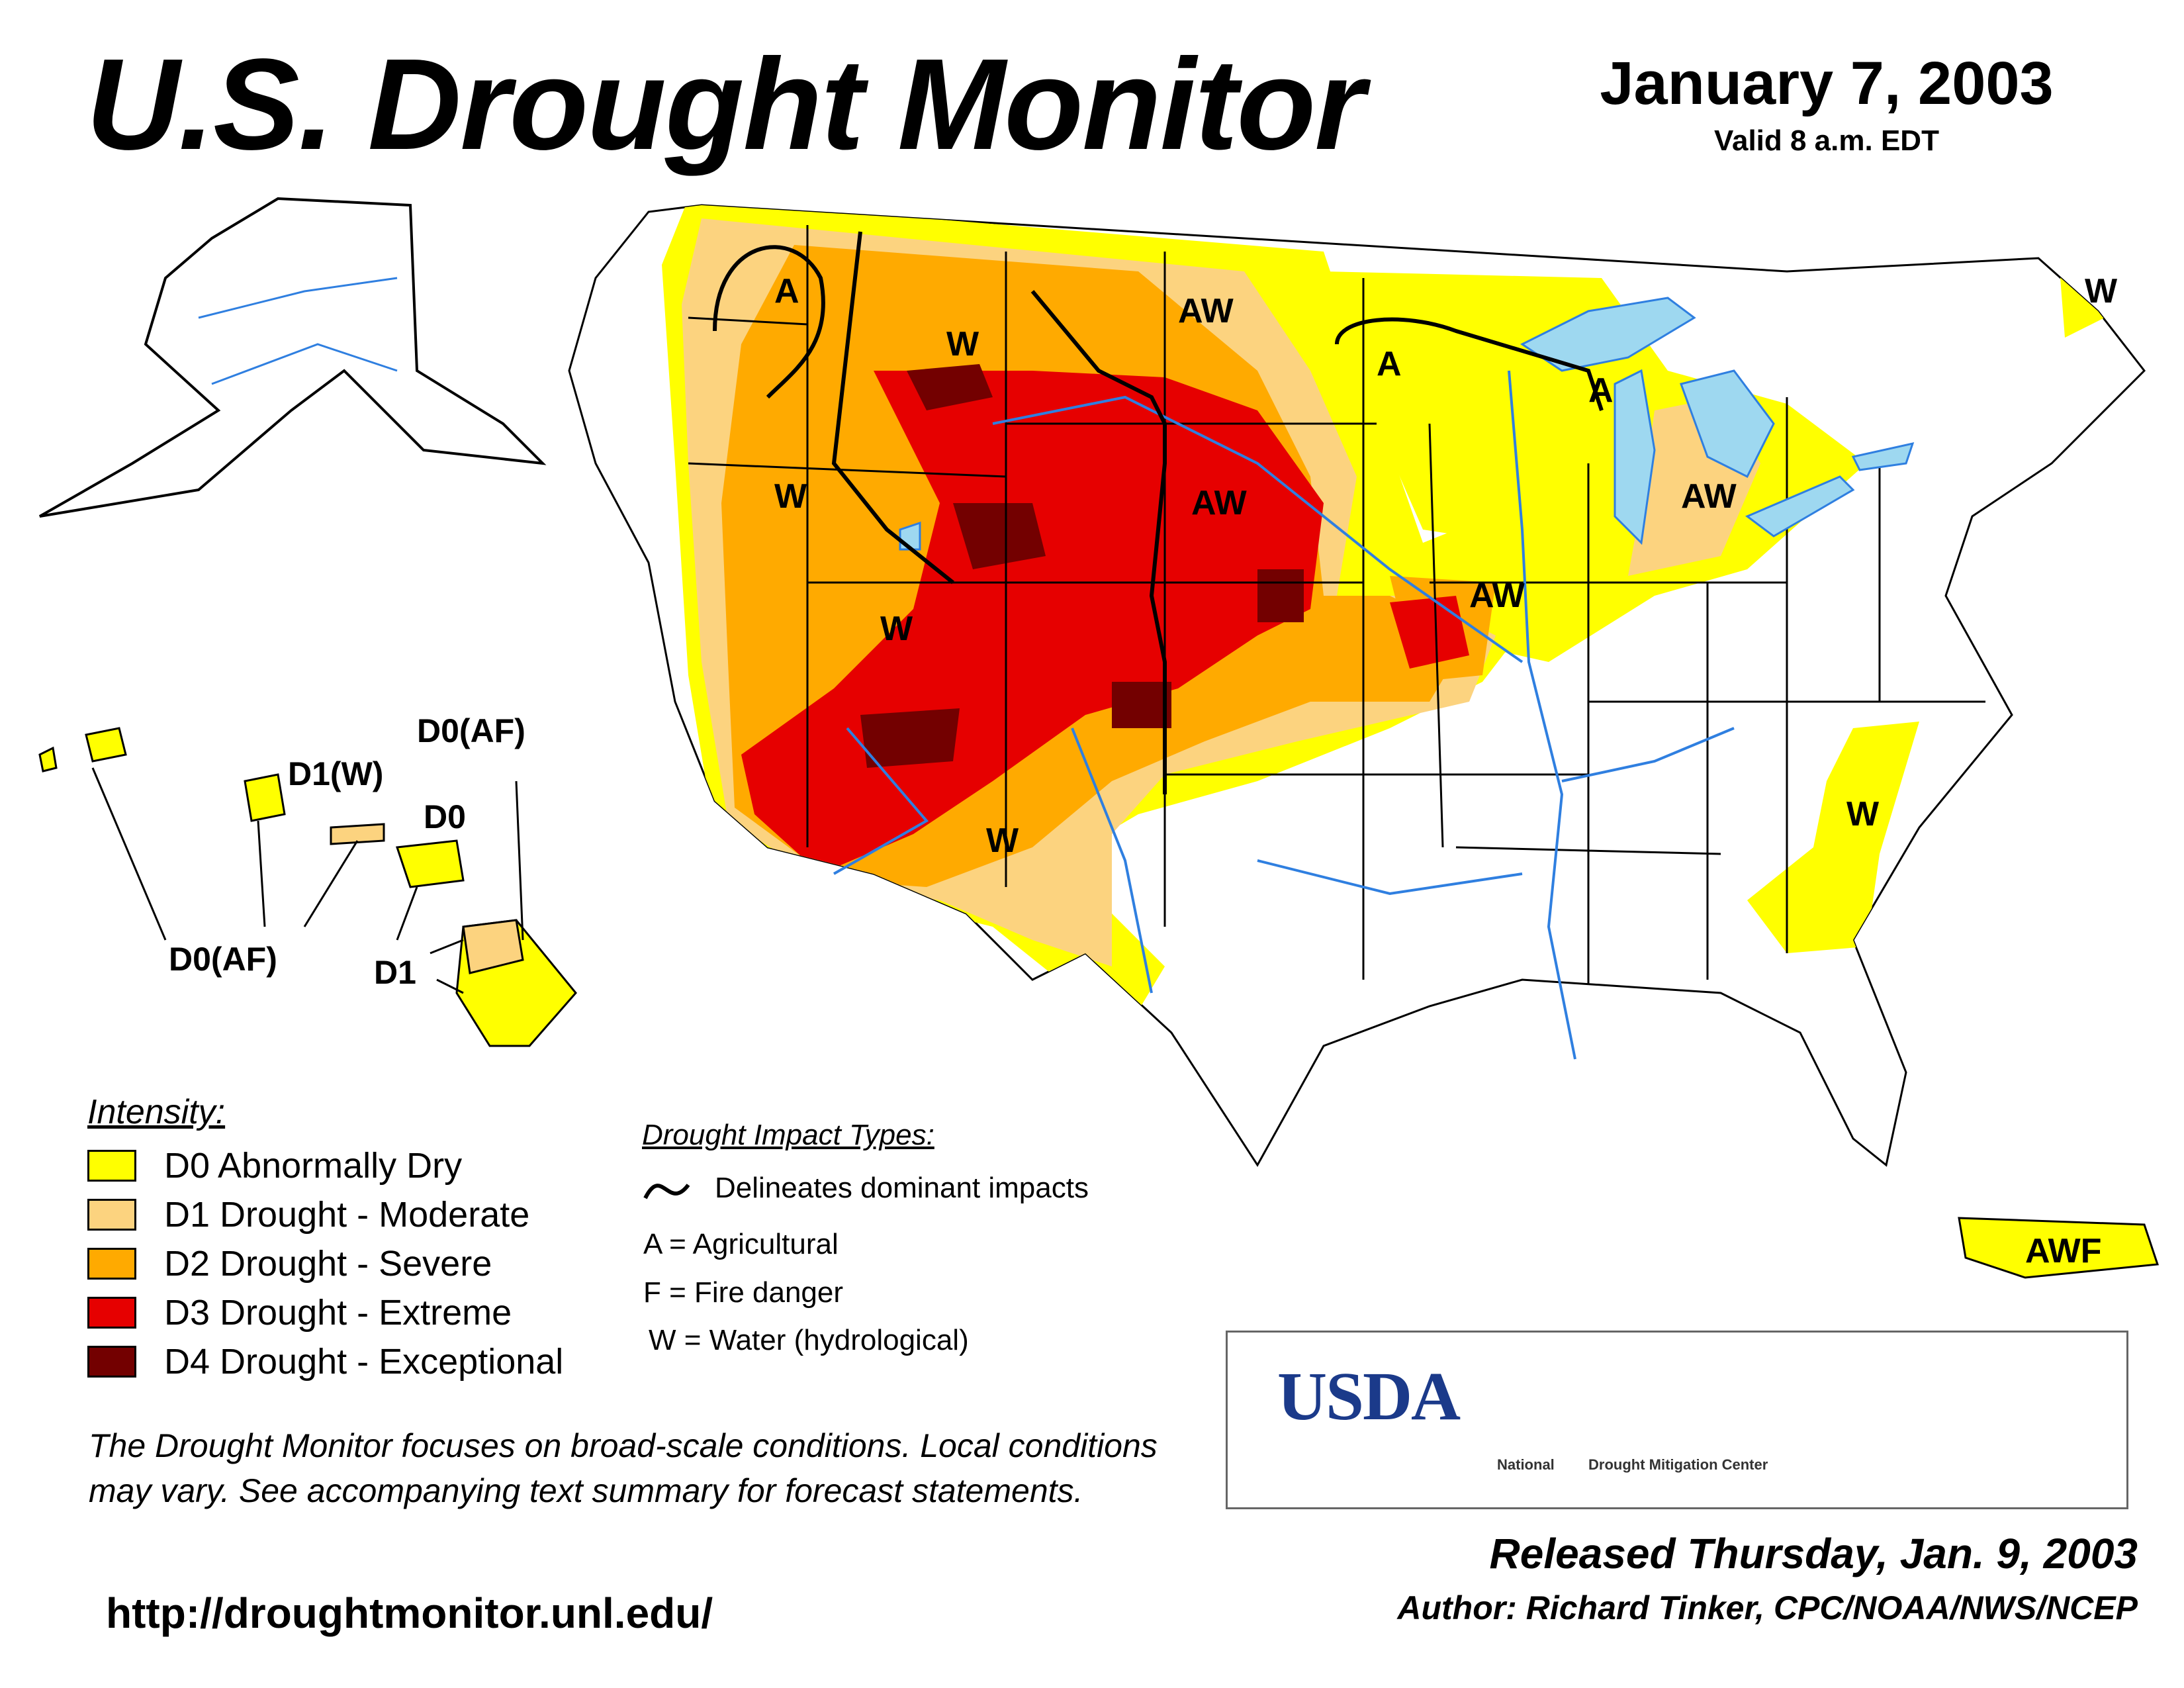 The width and height of the screenshot is (2184, 1688). I want to click on hawaii-label-d0: D0, so click(445, 816).